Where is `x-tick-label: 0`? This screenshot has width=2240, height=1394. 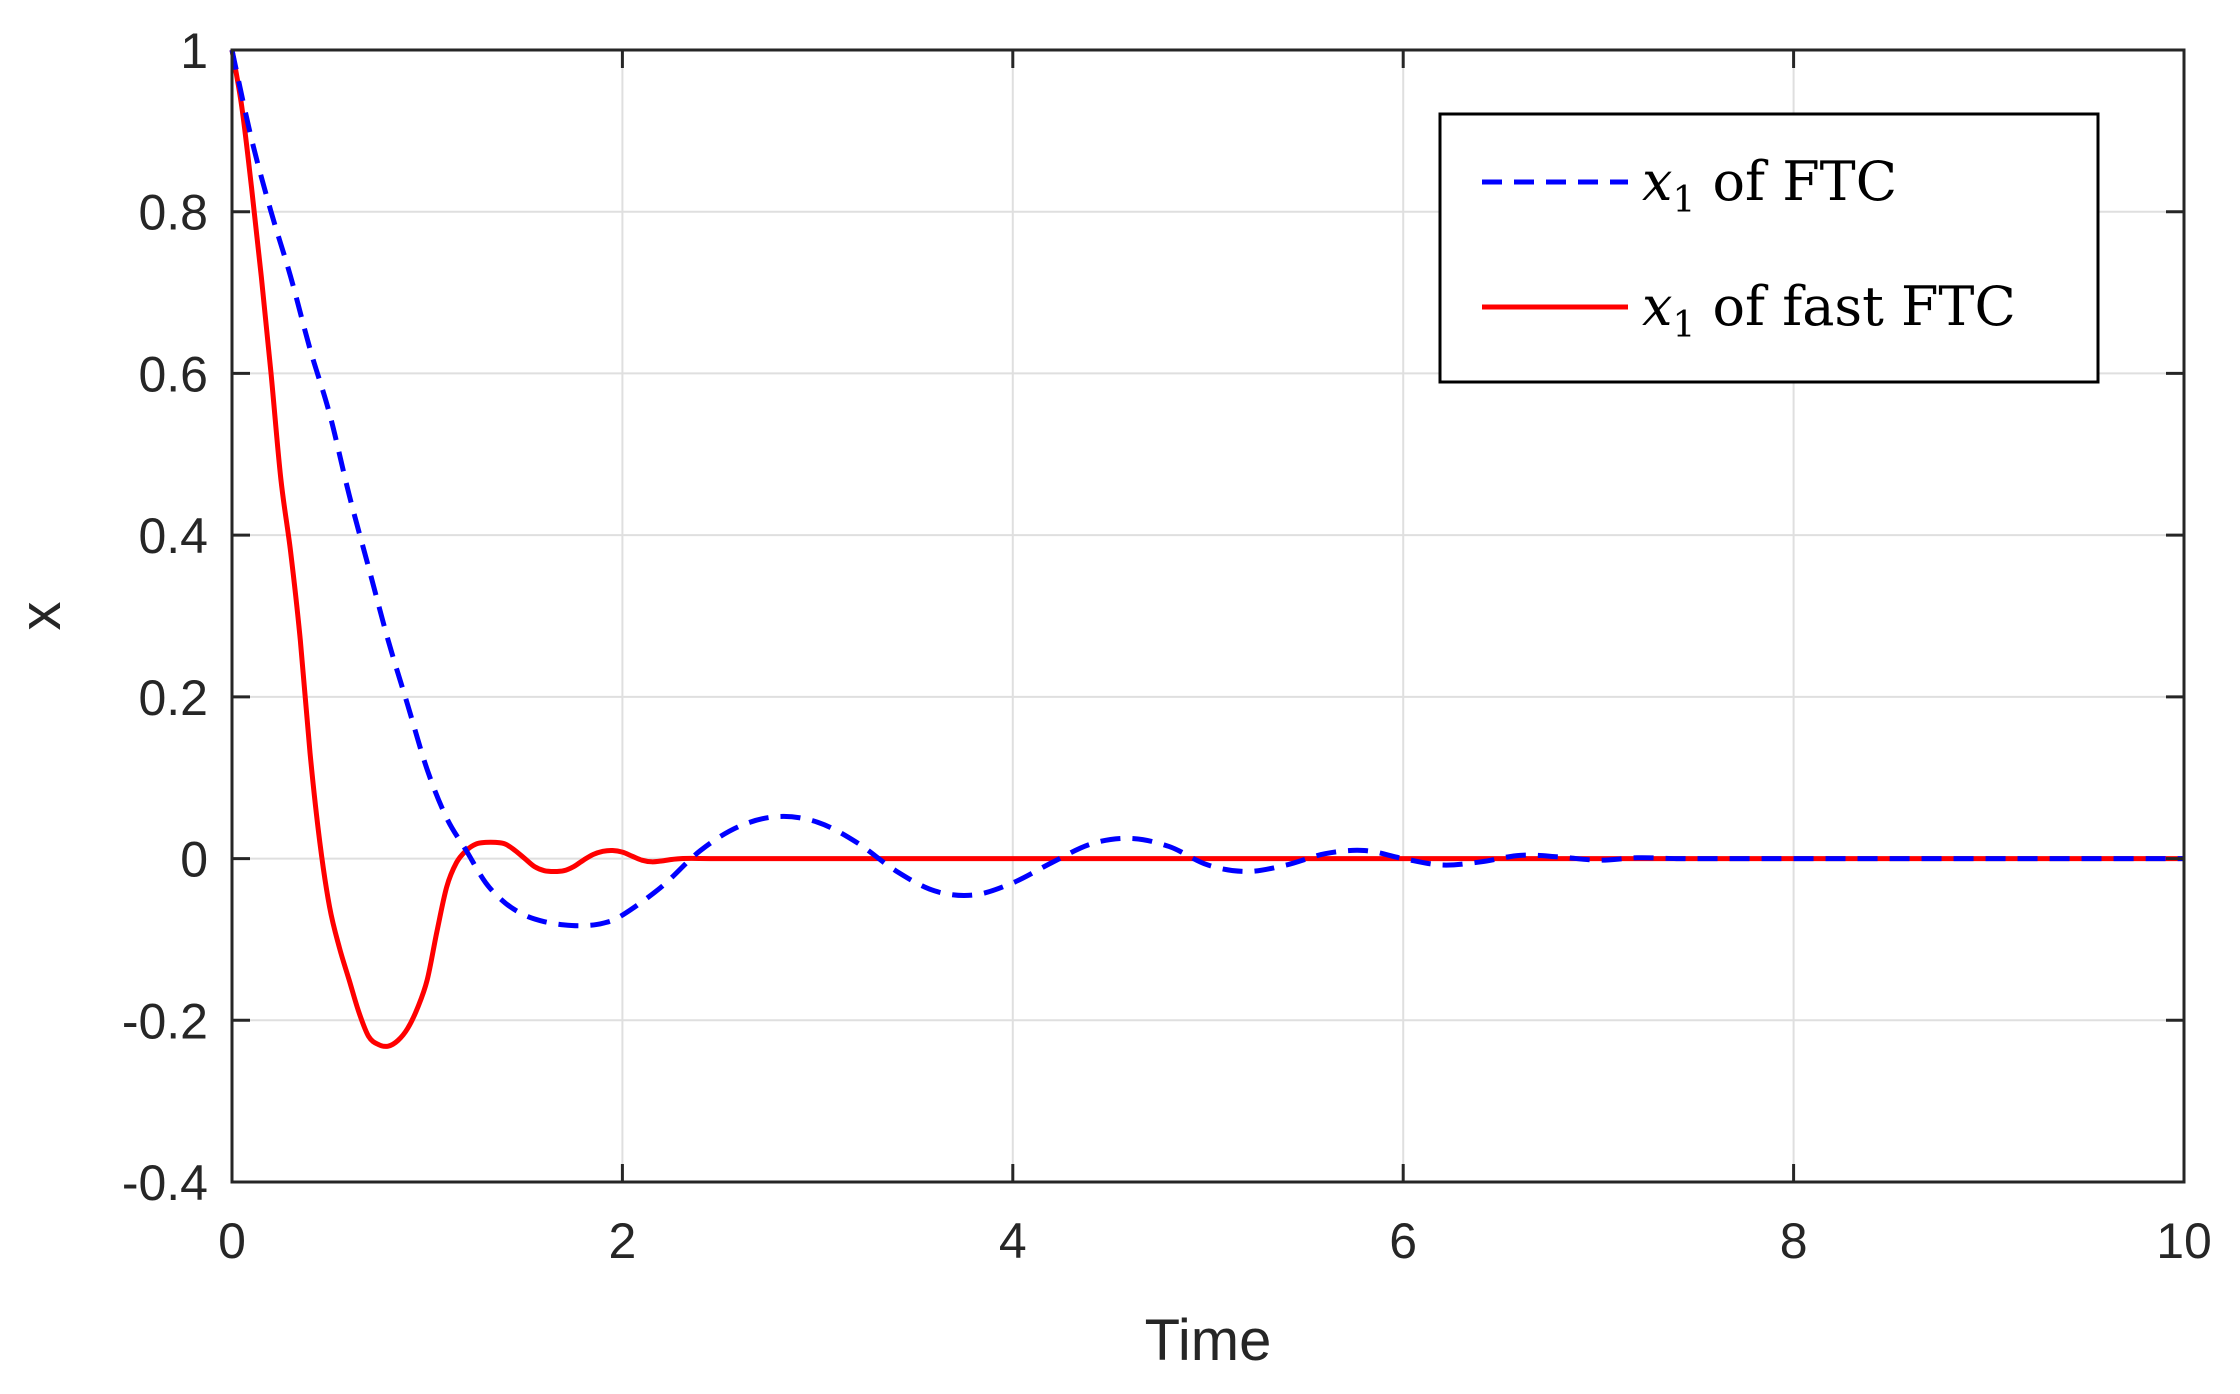 x-tick-label: 0 is located at coordinates (232, 1241).